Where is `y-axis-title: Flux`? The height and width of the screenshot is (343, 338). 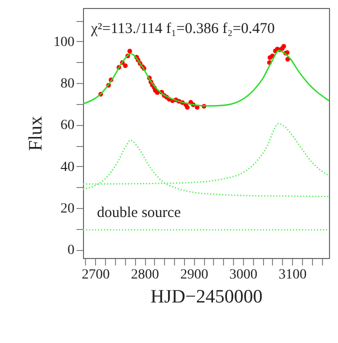 y-axis-title: Flux is located at coordinates (36, 133).